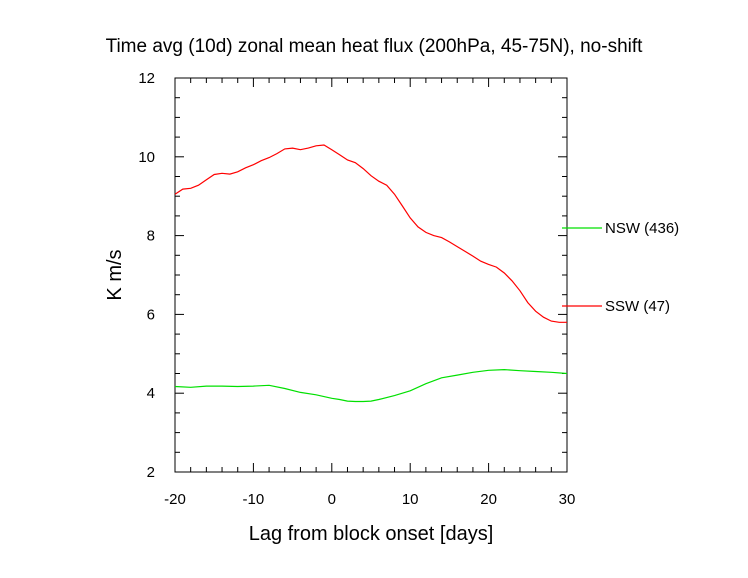 The width and height of the screenshot is (748, 578). Describe the element at coordinates (175, 499) in the screenshot. I see `x-tick-label: -20` at that location.